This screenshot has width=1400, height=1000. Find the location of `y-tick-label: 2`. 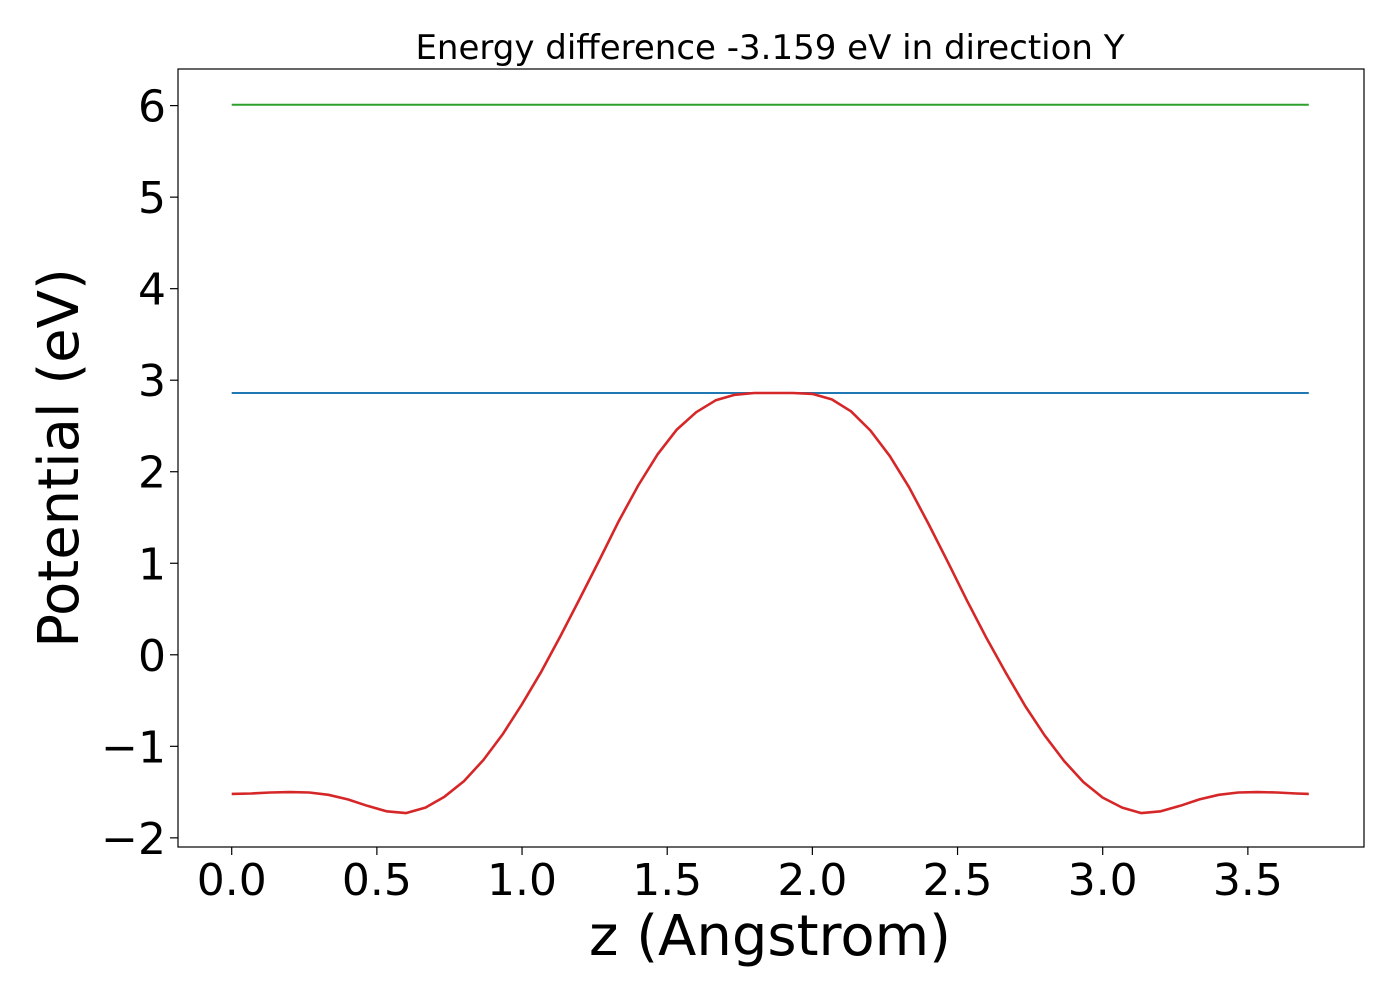

y-tick-label: 2 is located at coordinates (152, 473).